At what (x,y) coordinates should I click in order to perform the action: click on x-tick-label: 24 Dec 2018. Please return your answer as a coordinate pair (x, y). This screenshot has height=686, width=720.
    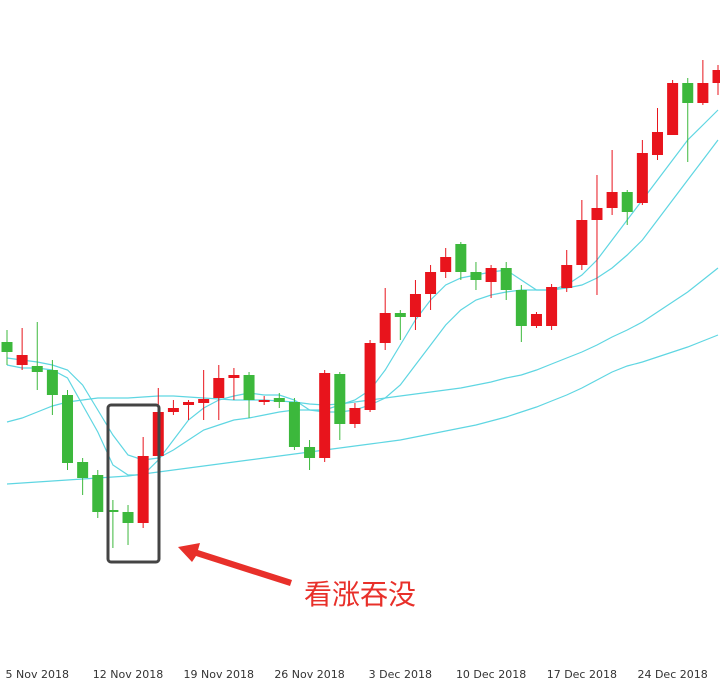
    Looking at the image, I should click on (672, 674).